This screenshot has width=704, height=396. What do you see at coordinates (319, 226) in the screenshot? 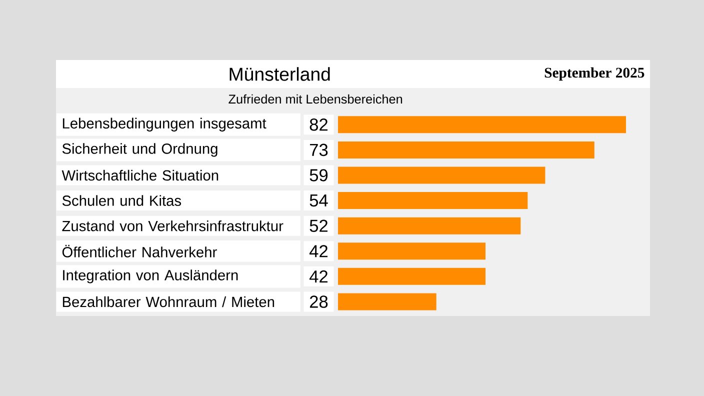
I see `data-label: 52` at bounding box center [319, 226].